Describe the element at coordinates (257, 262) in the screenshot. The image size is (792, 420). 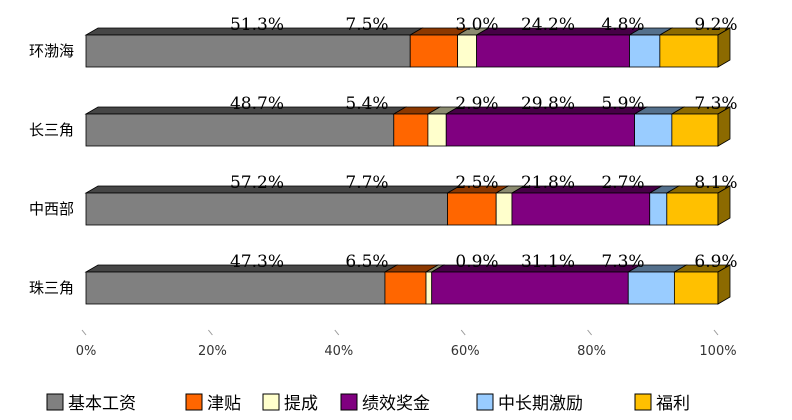
I see `data-label-3-0: 47.3%` at that location.